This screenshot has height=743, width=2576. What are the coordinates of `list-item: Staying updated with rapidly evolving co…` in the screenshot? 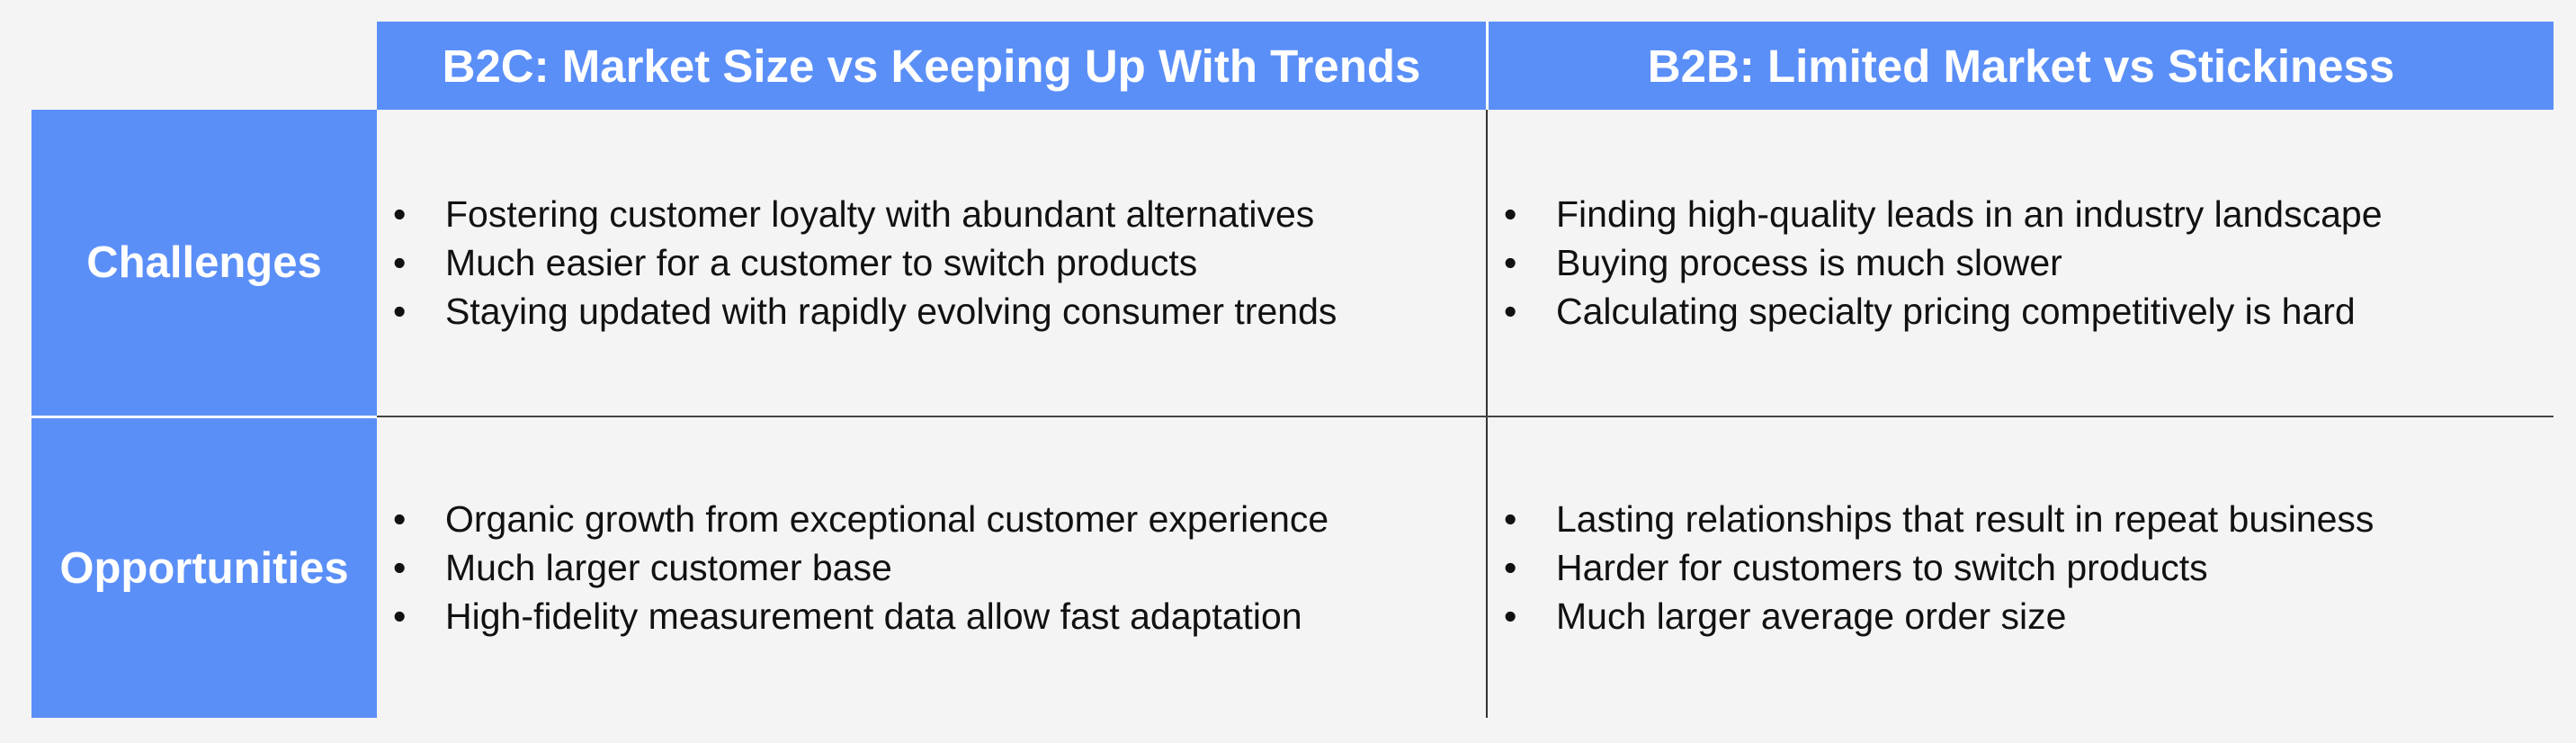 It's located at (857, 311).